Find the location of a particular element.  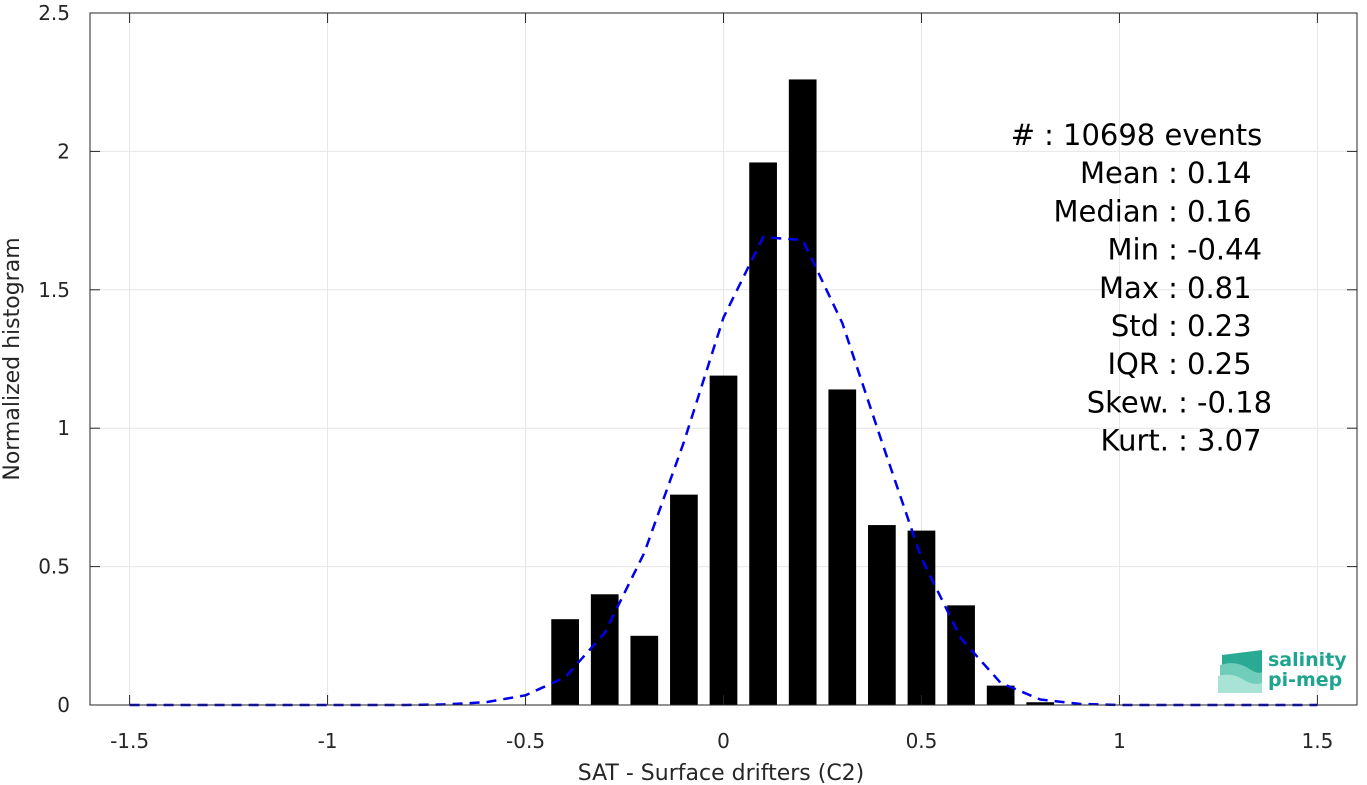

stat-label: Median is located at coordinates (1106, 211).